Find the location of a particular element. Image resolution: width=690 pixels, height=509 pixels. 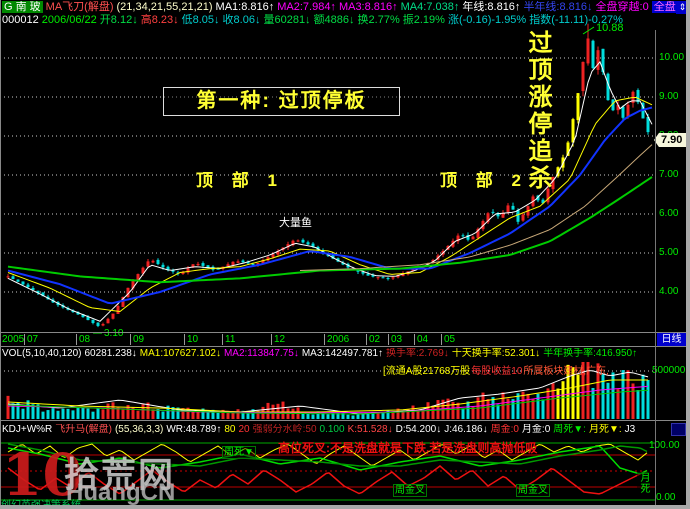

volume-bars is located at coordinates (328, 390).